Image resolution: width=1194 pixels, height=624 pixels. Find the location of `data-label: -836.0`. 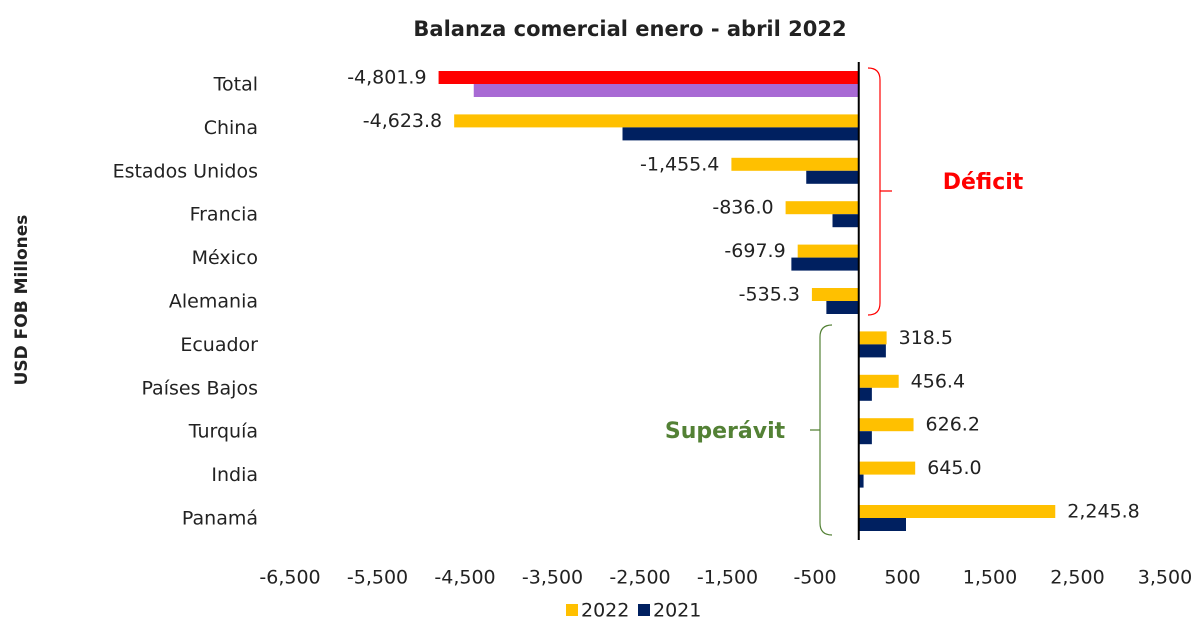

data-label: -836.0 is located at coordinates (742, 208).